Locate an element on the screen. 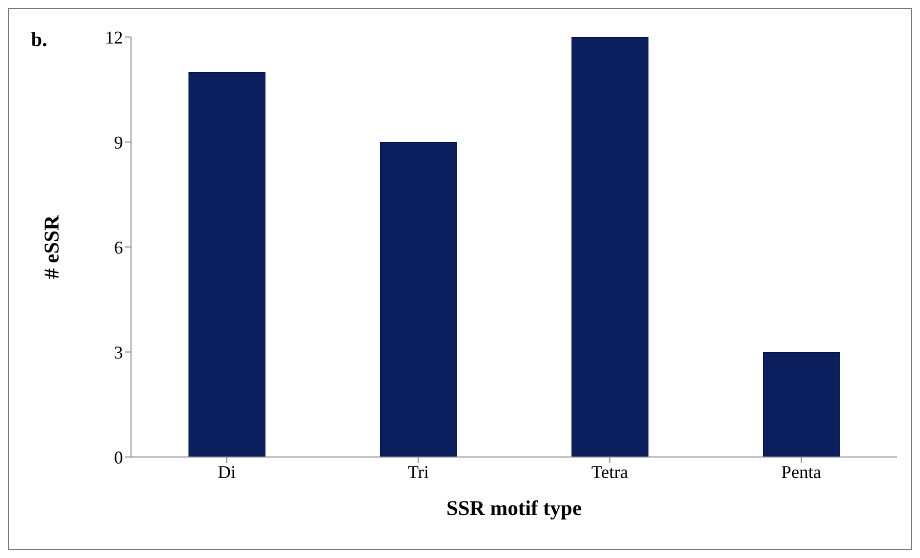 The height and width of the screenshot is (558, 920). y-tick-label: 0 is located at coordinates (118, 457).